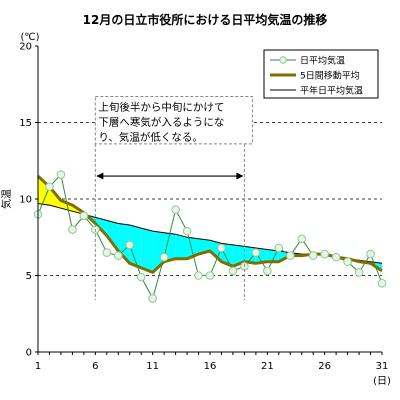 The height and width of the screenshot is (400, 400). I want to click on y-tick-label-5: 5, so click(29, 276).